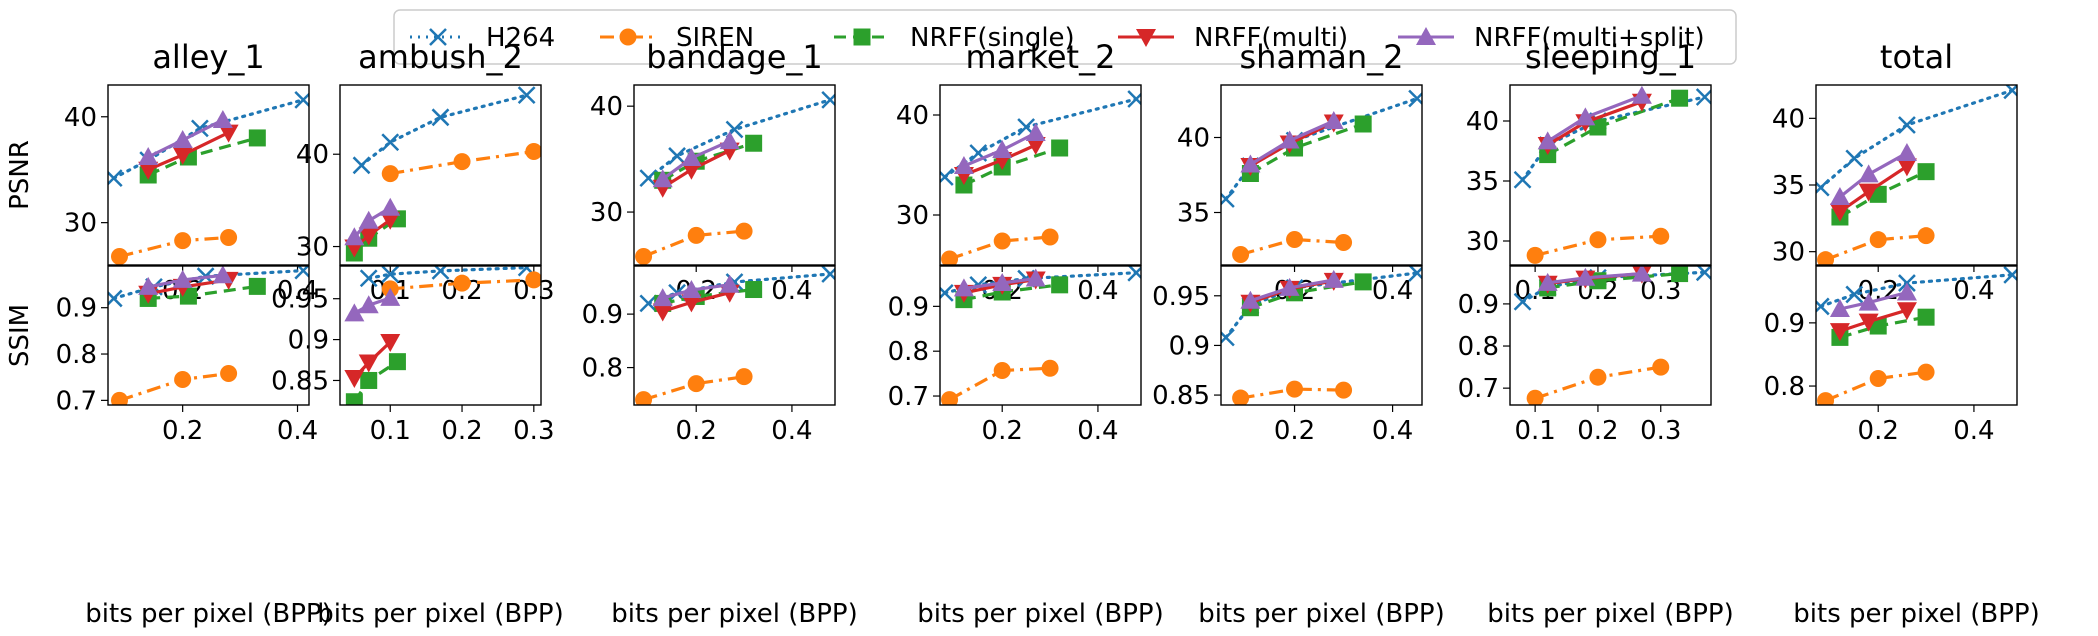 The width and height of the screenshot is (2098, 636). What do you see at coordinates (482, 38) in the screenshot?
I see `legend-entry: H264` at bounding box center [482, 38].